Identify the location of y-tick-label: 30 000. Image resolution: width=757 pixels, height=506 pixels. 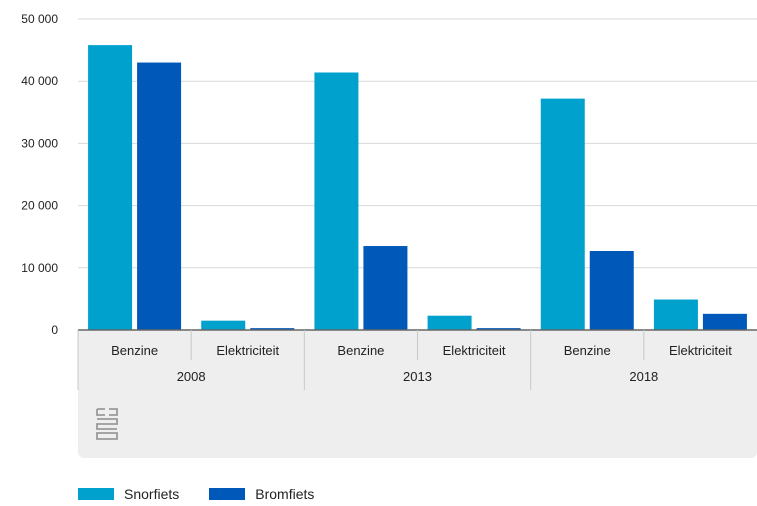
(39, 143).